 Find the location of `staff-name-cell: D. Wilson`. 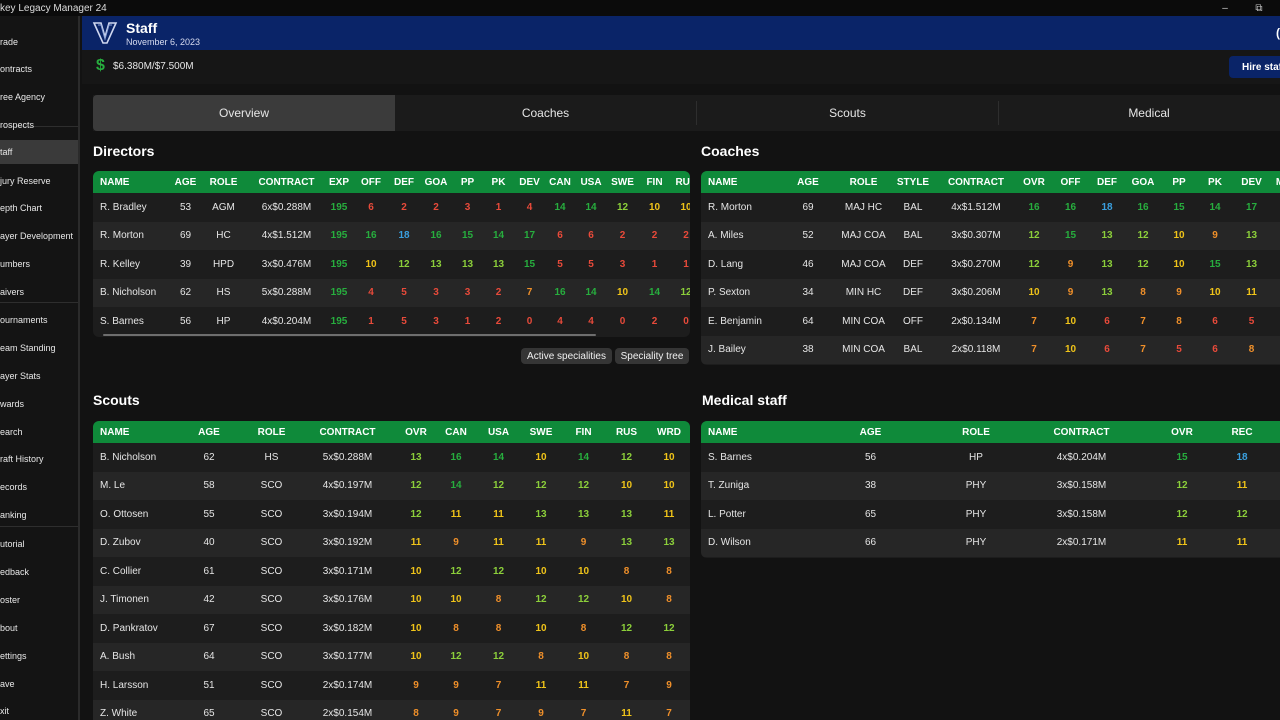

staff-name-cell: D. Wilson is located at coordinates (751, 542).